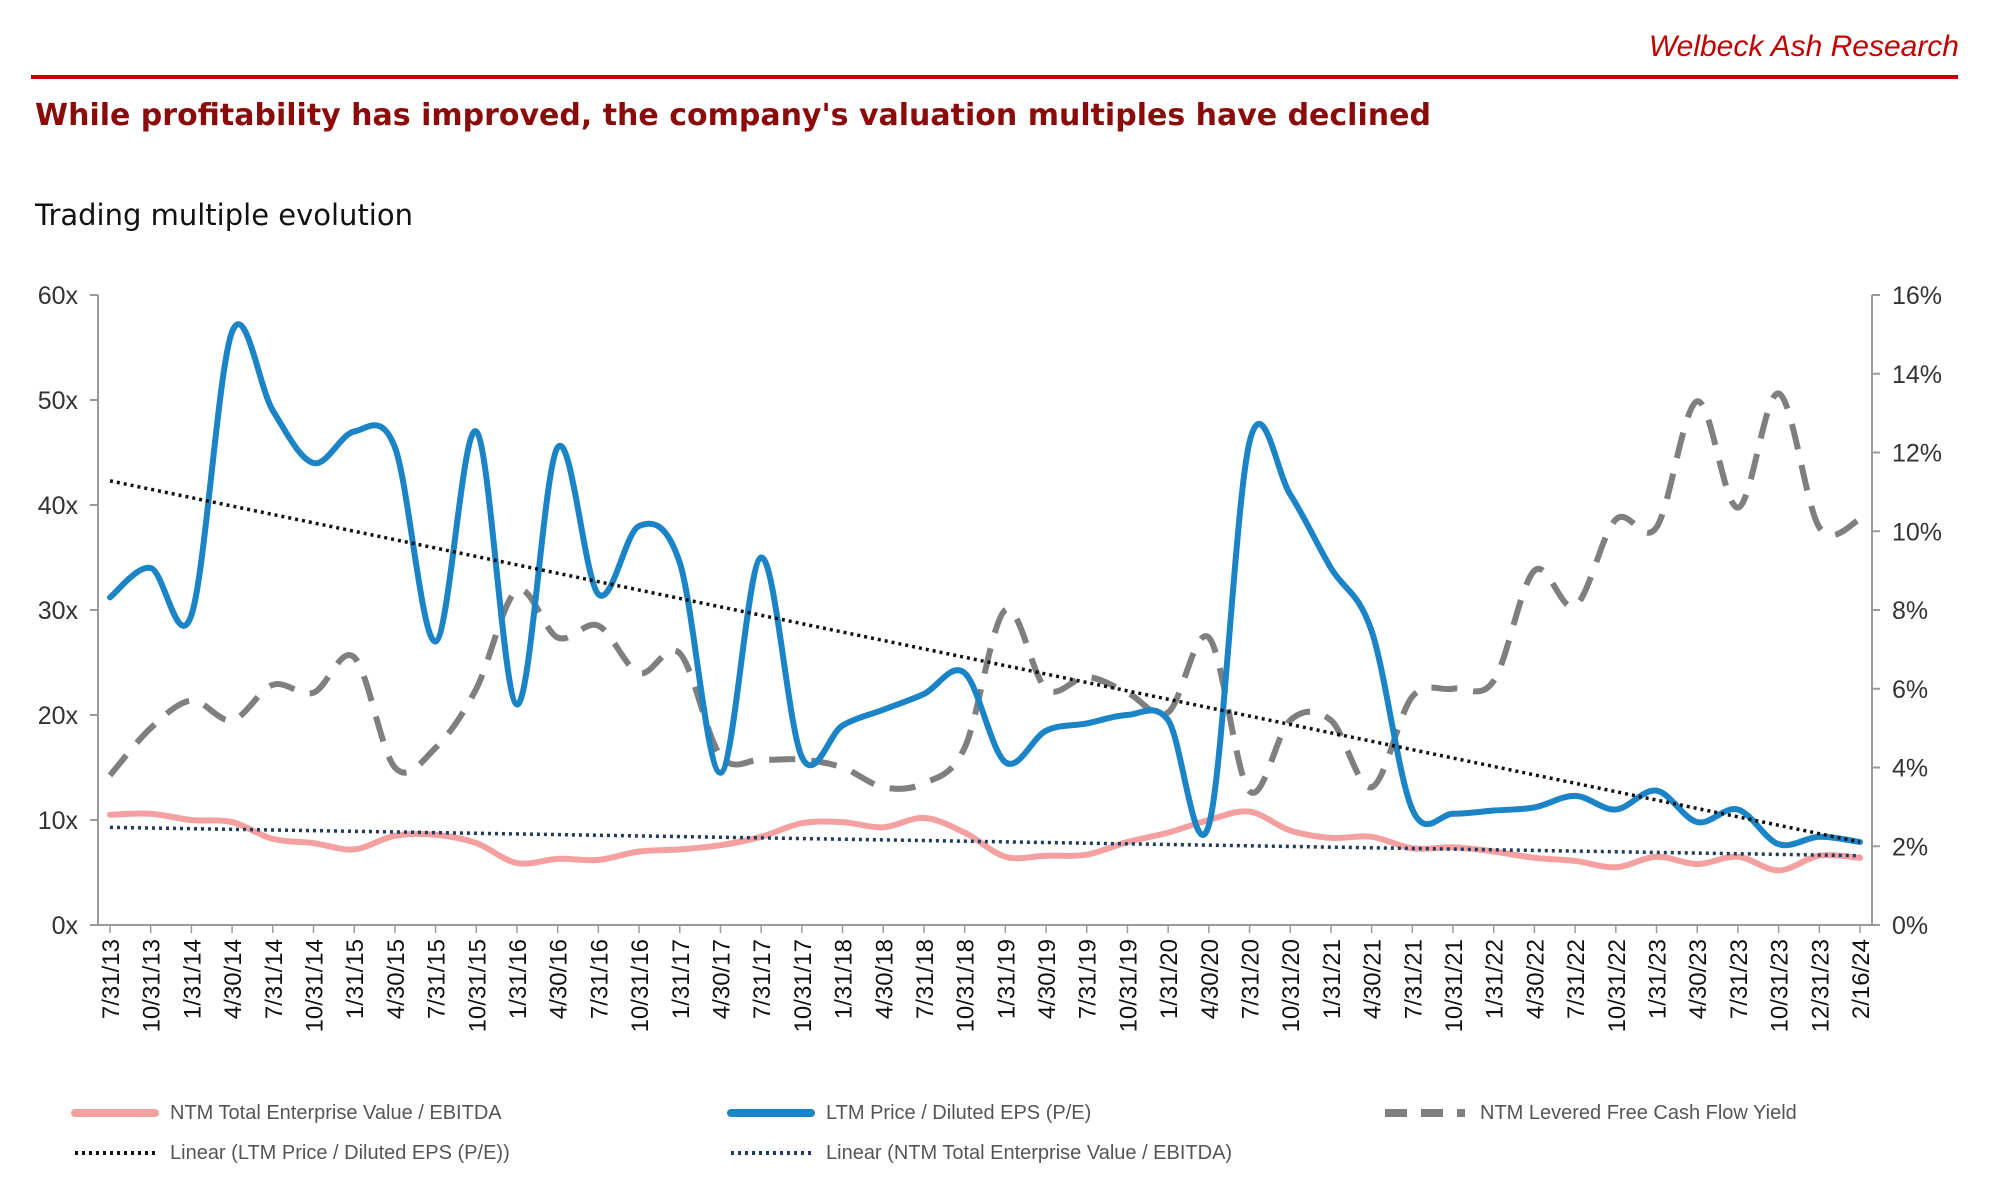 This screenshot has width=2000, height=1181. Describe the element at coordinates (994, 77) in the screenshot. I see `header-rule` at that location.